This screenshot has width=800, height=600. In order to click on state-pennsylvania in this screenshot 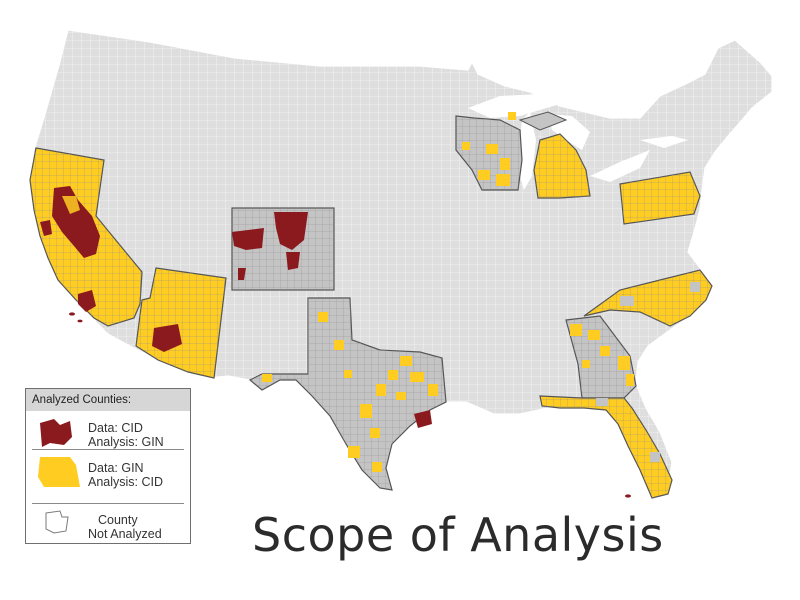, I will do `click(660, 198)`.